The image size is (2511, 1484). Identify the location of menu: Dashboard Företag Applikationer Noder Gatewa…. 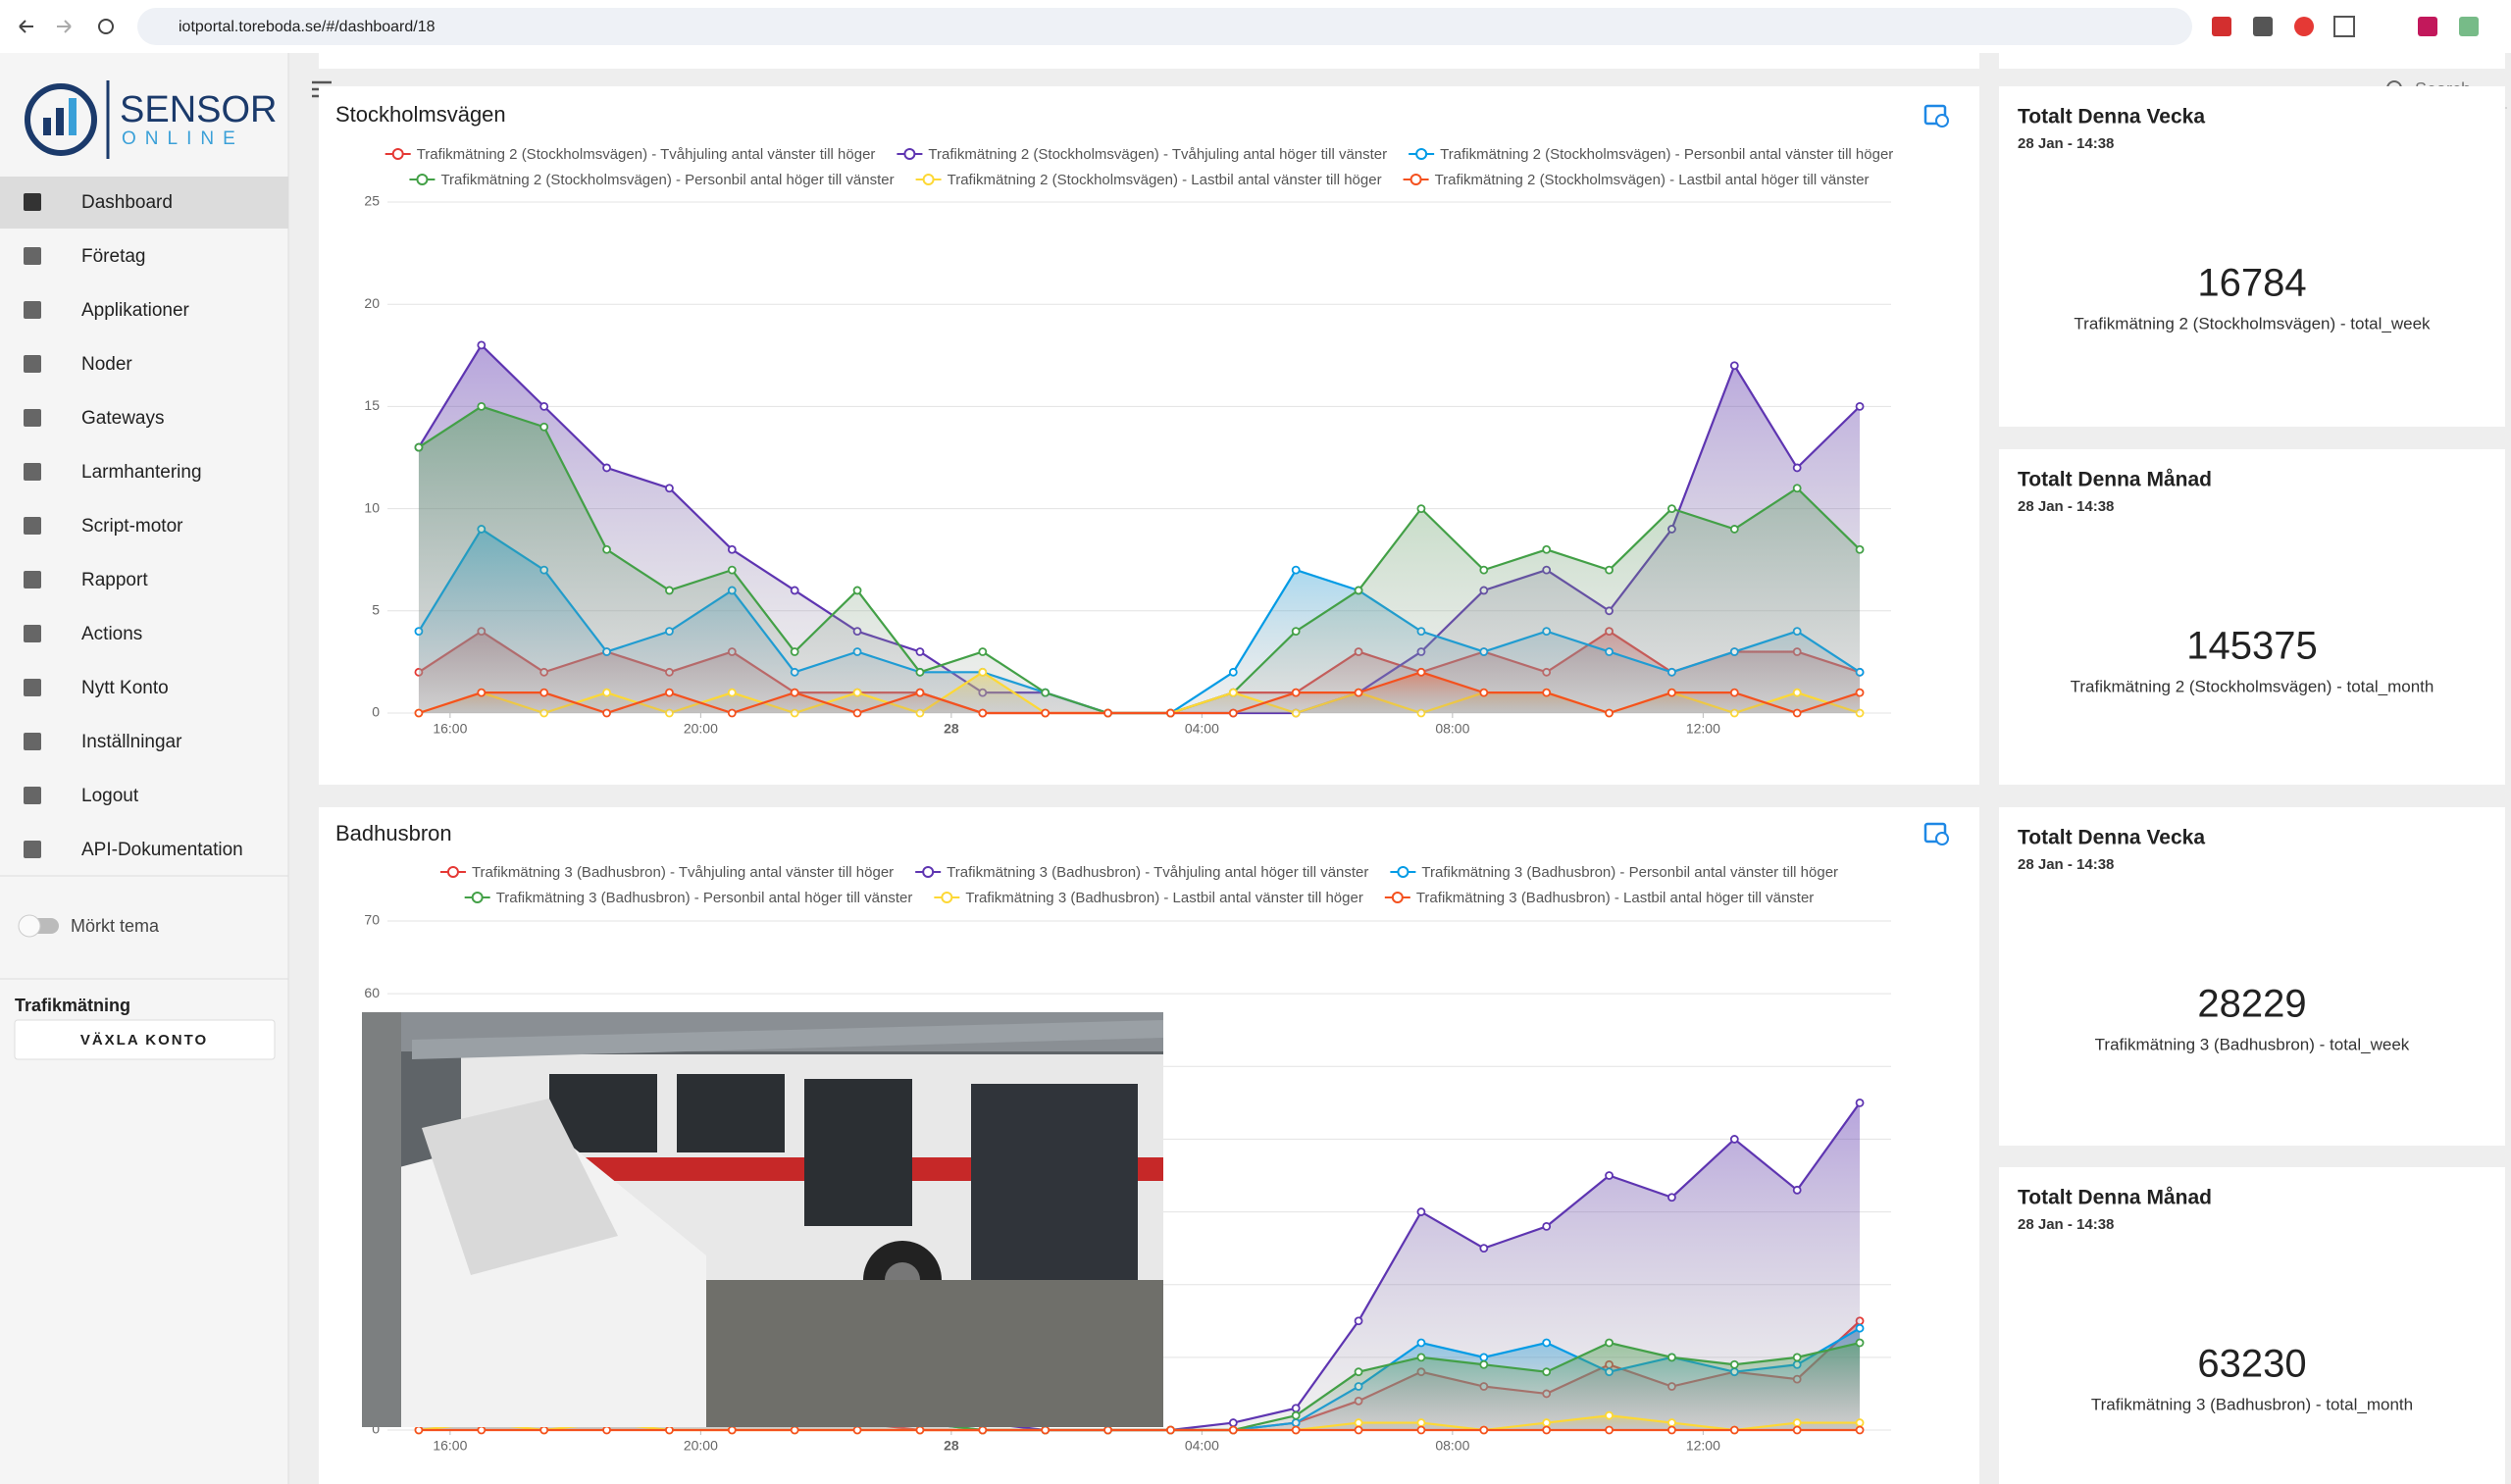
(133, 526).